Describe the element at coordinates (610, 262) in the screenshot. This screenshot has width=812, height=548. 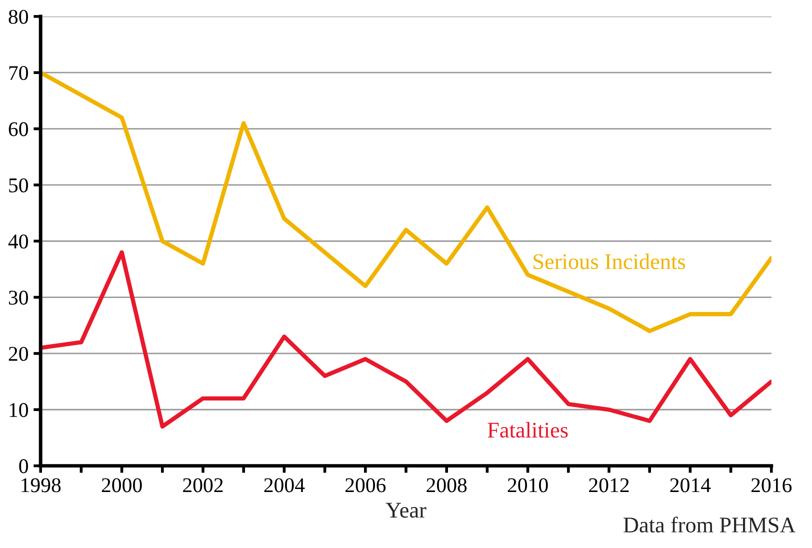
I see `series-label: Serious Incidents` at that location.